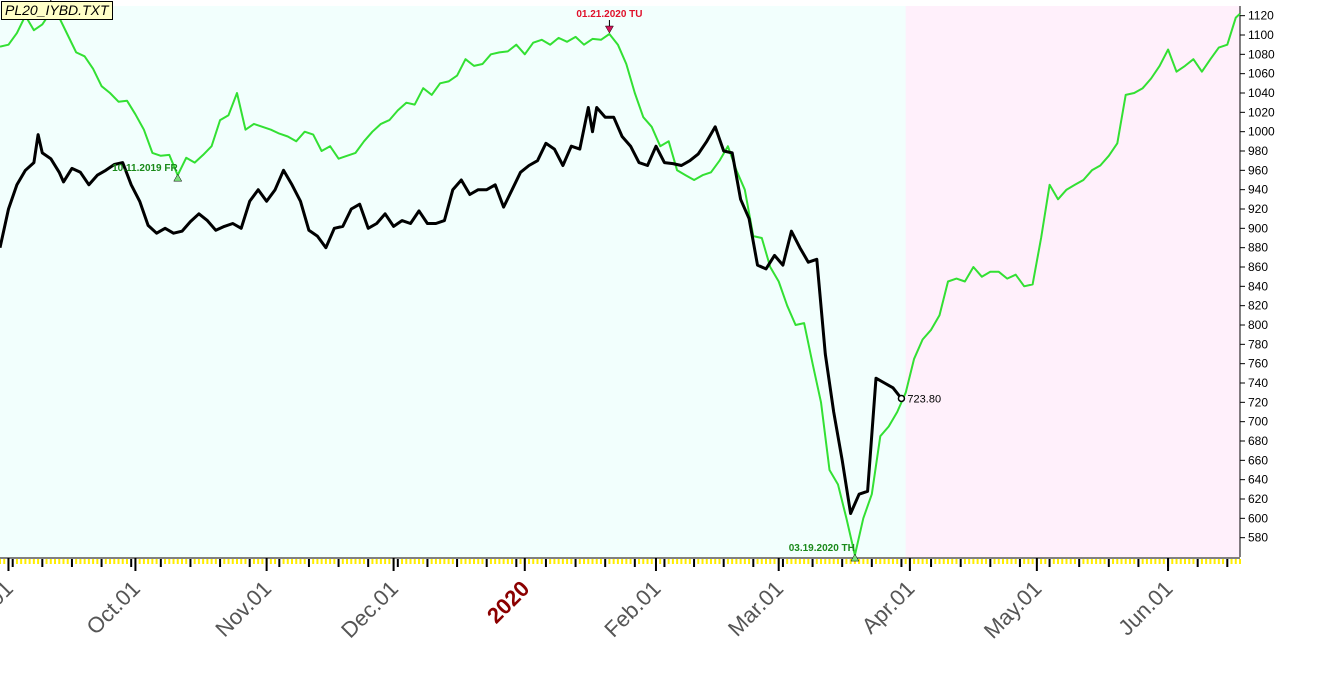 This screenshot has height=689, width=1319. I want to click on y-tick-label: 780, so click(1258, 344).